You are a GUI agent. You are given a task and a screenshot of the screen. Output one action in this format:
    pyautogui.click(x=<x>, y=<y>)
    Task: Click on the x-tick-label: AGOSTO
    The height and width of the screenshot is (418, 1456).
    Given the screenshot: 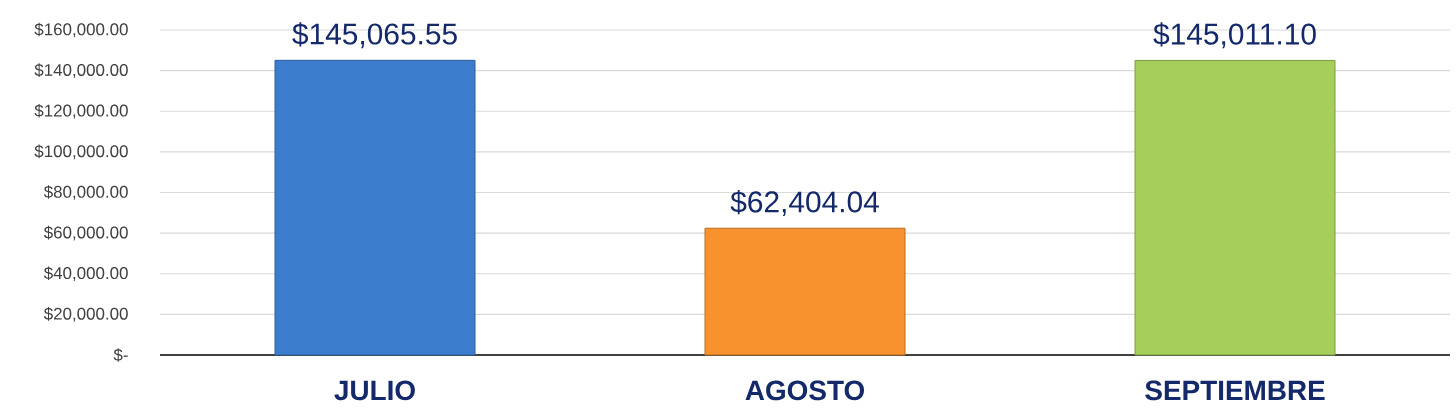 What is the action you would take?
    pyautogui.click(x=805, y=390)
    